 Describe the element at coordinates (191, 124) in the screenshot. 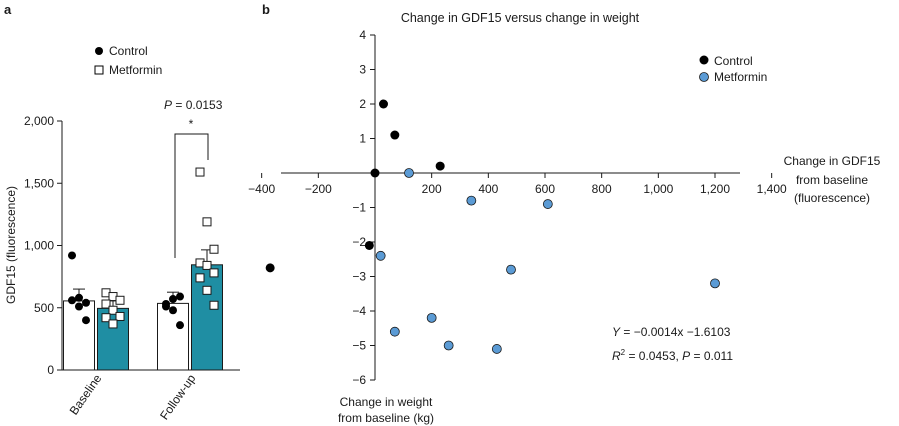

I see `a-significance-star: *` at that location.